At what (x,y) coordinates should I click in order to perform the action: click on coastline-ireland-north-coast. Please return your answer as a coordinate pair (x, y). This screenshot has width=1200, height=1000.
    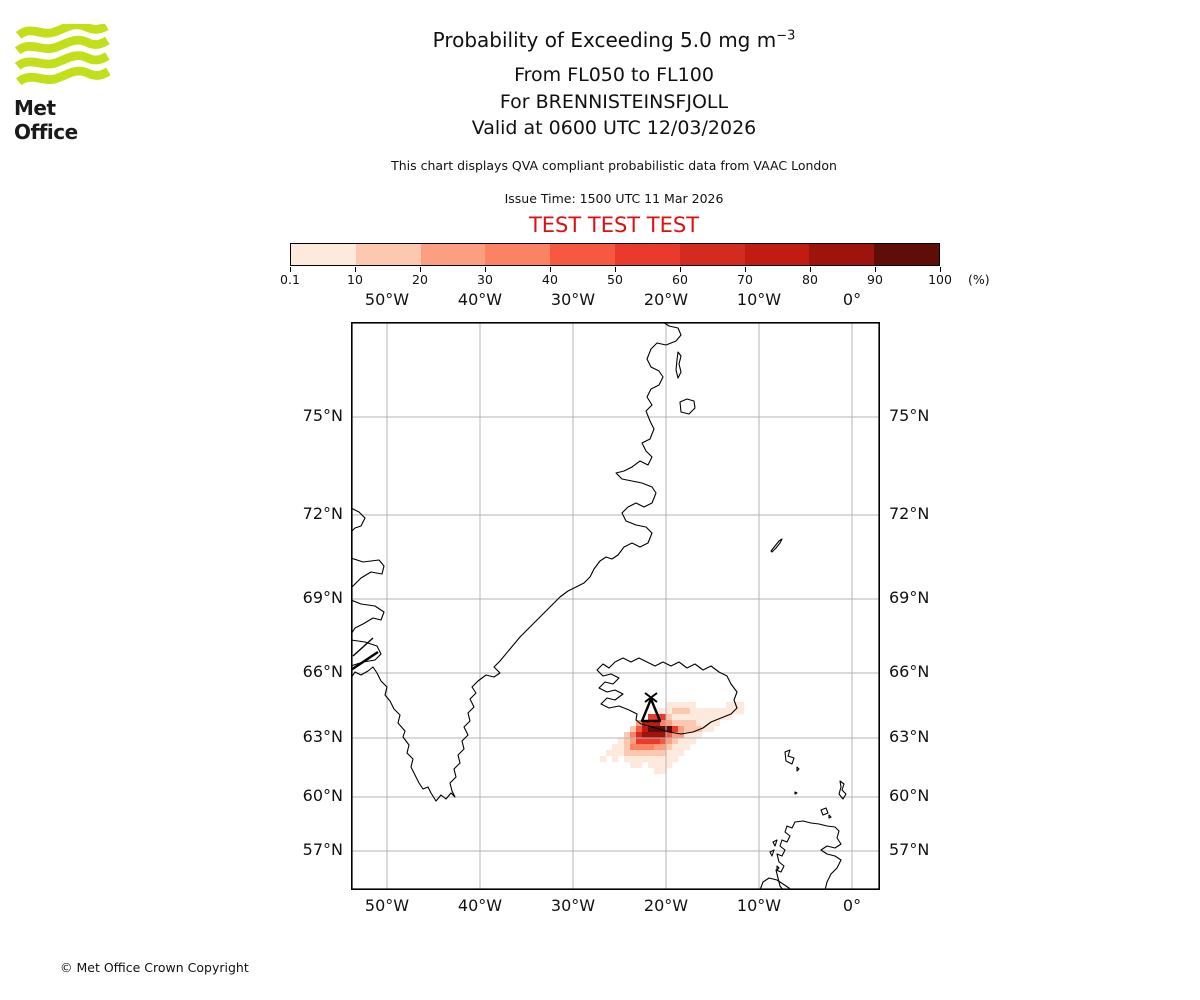
    Looking at the image, I should click on (775, 883).